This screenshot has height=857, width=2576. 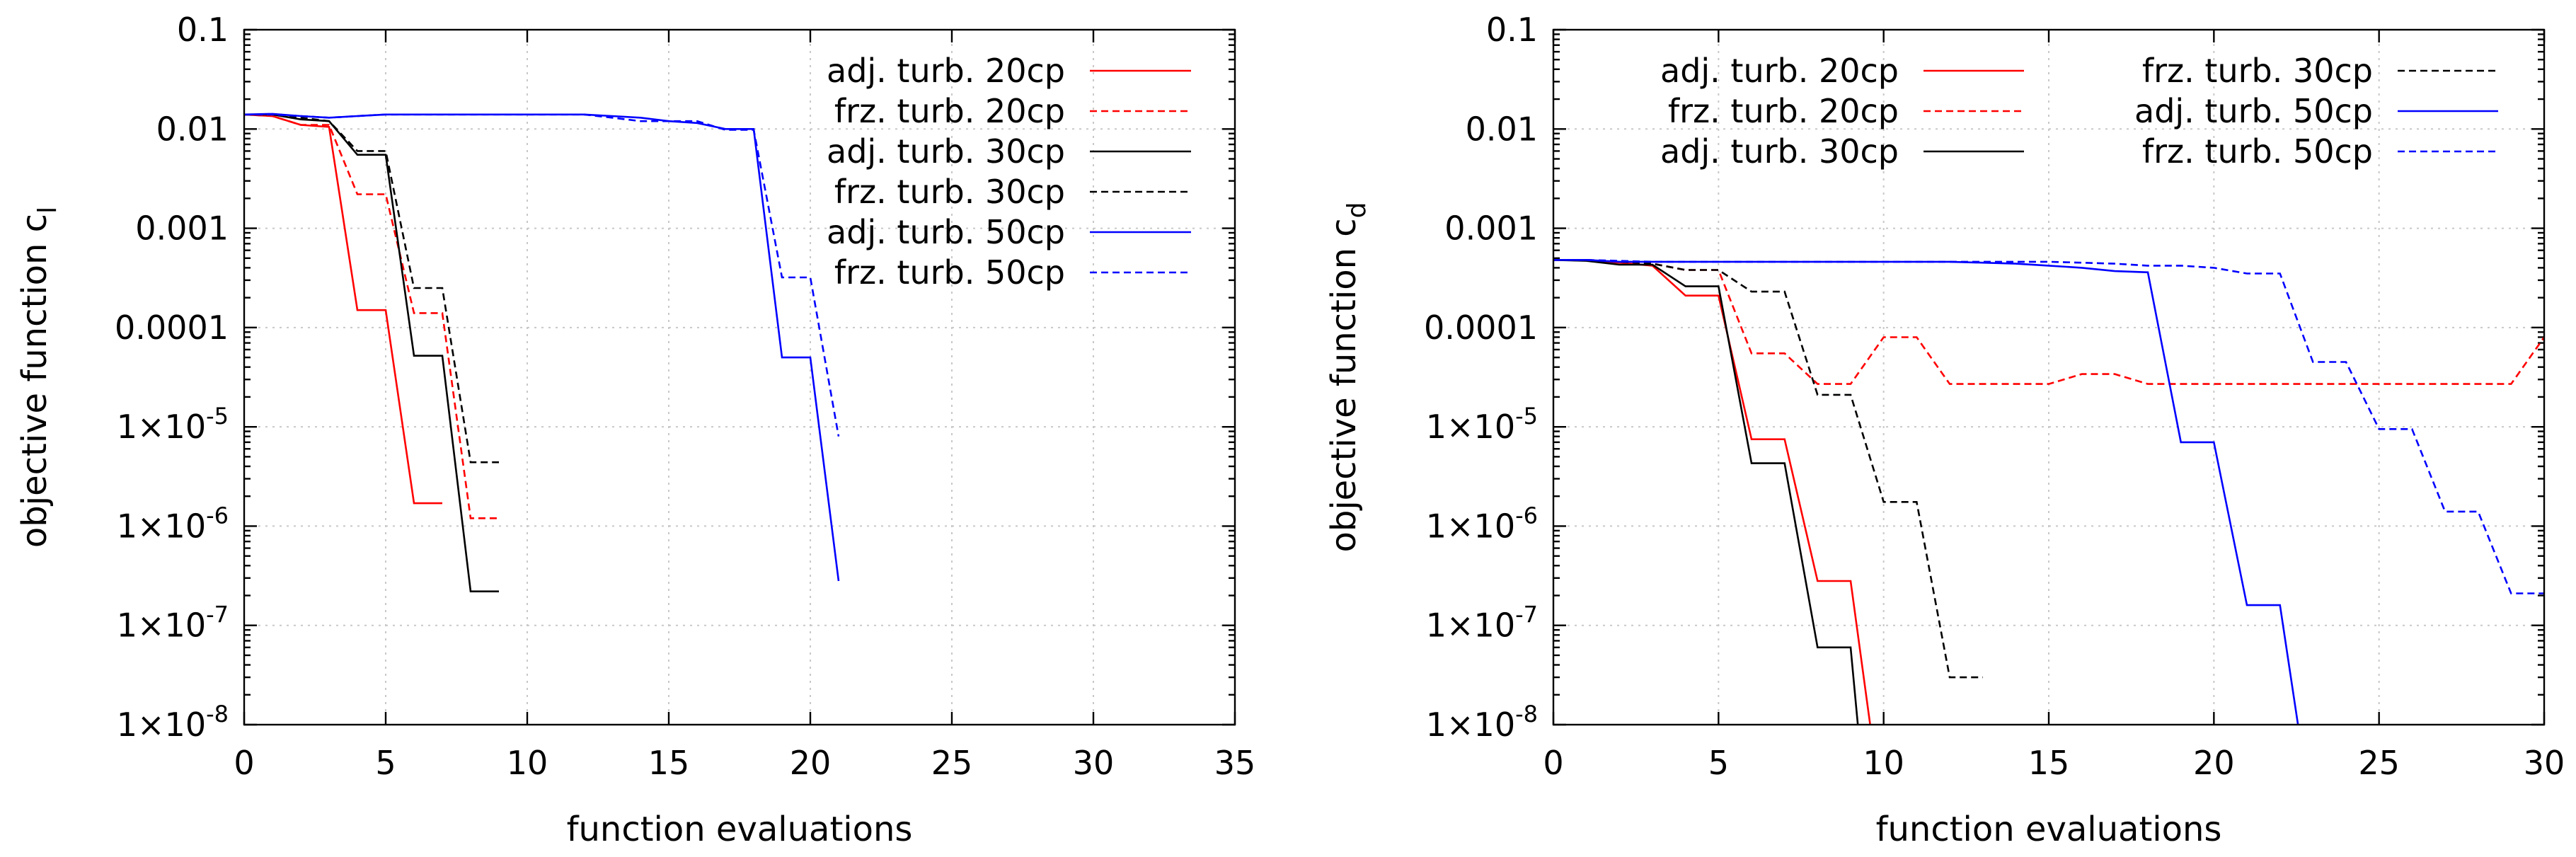 I want to click on x-tick-label: 35, so click(x=1235, y=763).